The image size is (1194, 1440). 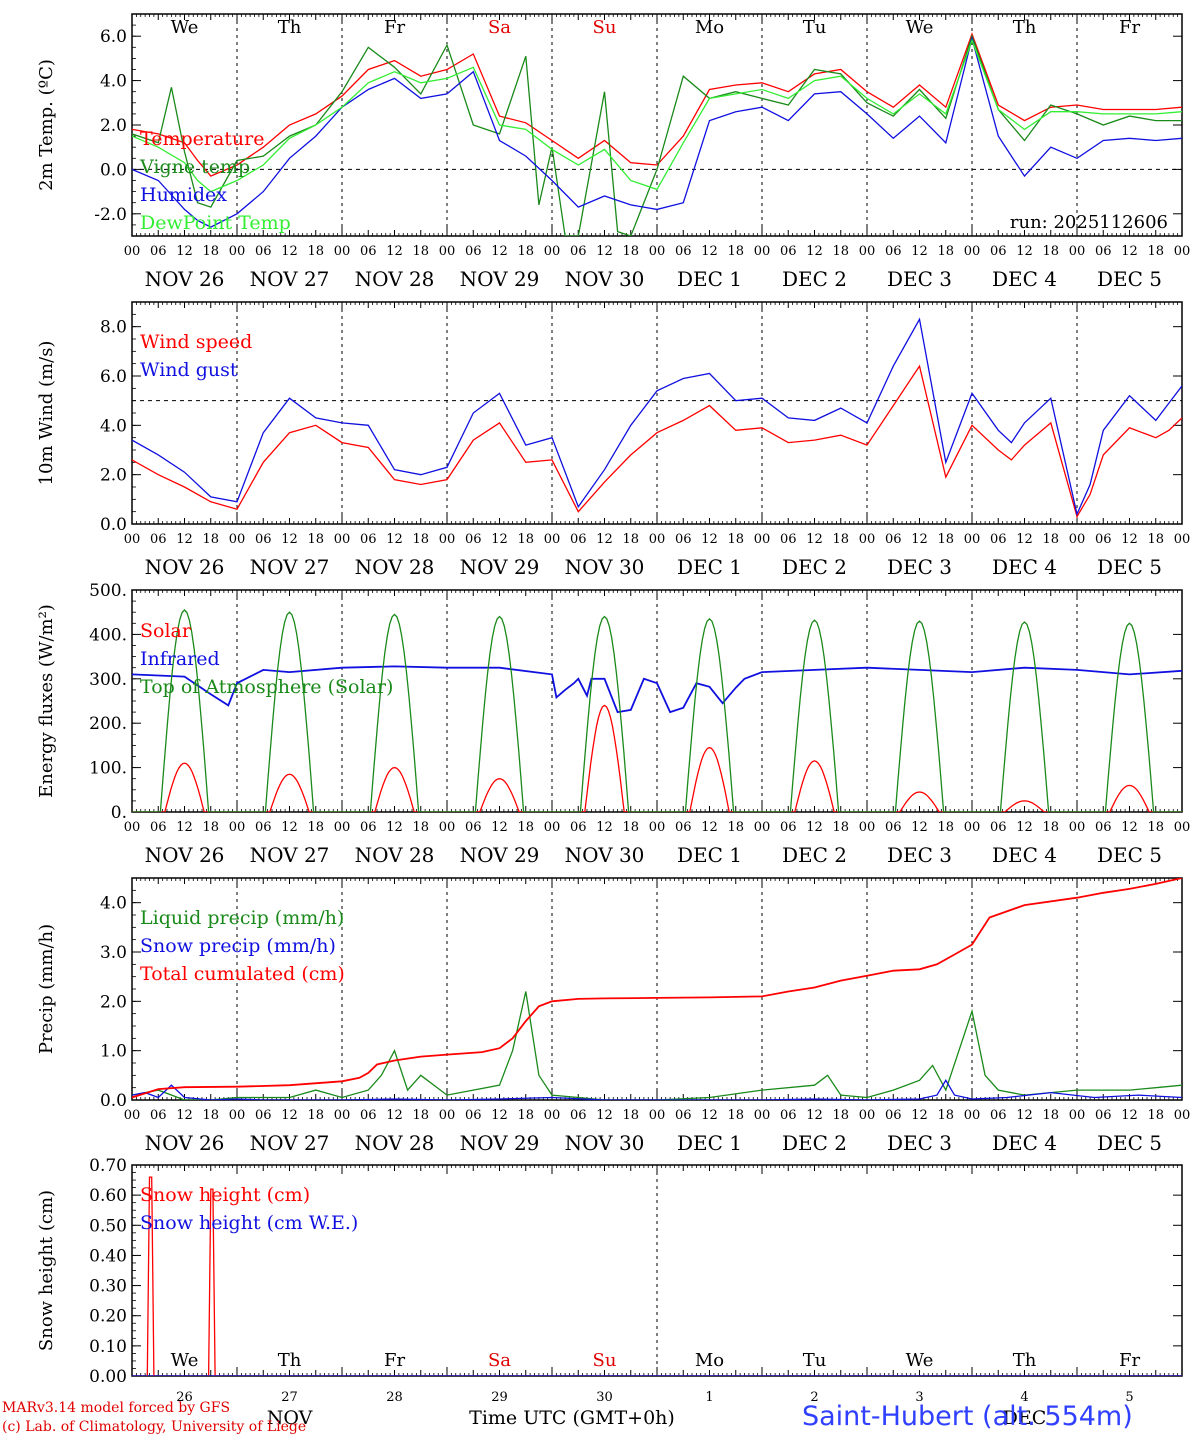 I want to click on precip-series-total-cumulated-cm-, so click(x=657, y=988).